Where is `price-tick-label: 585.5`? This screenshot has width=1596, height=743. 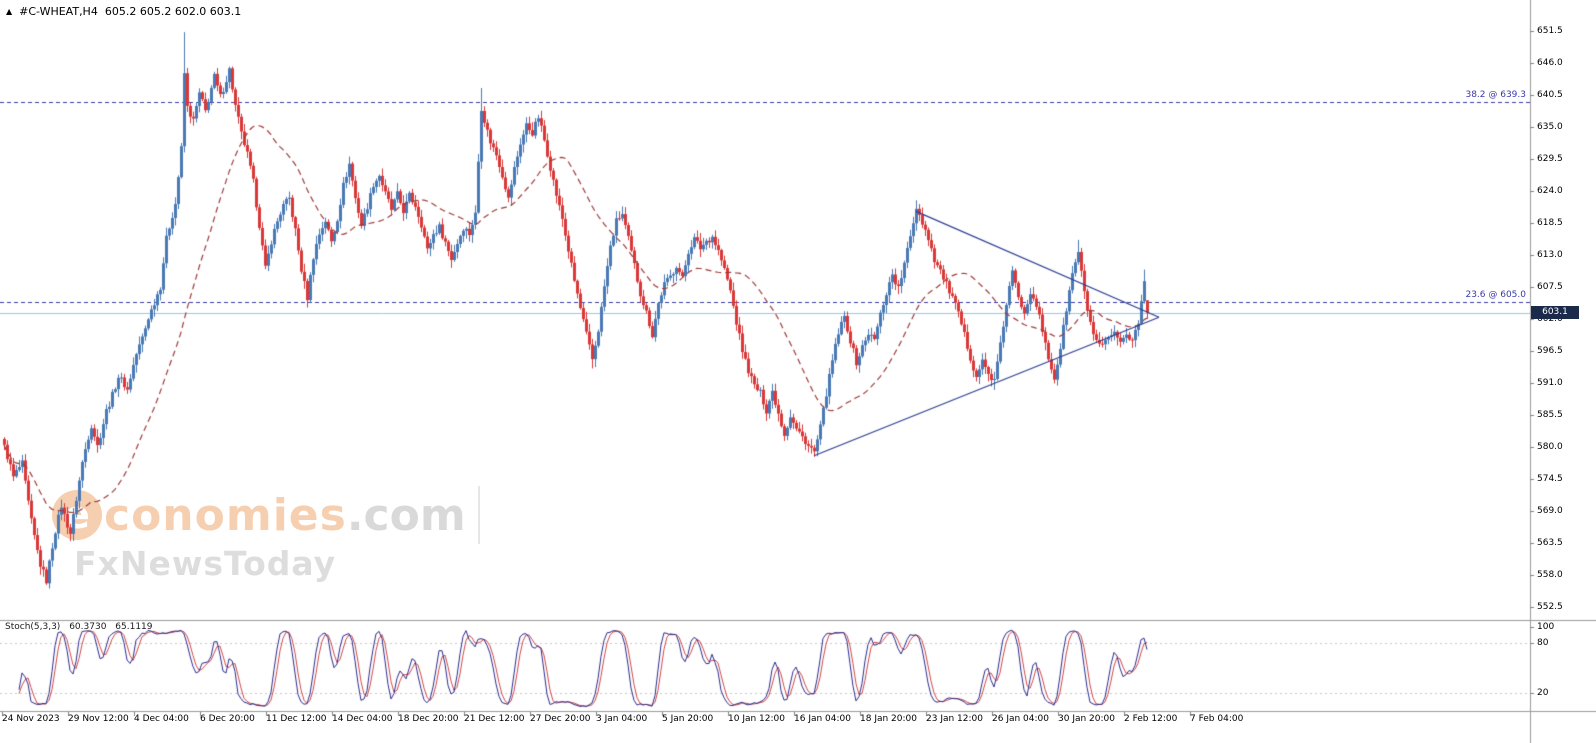
price-tick-label: 585.5 is located at coordinates (1550, 415).